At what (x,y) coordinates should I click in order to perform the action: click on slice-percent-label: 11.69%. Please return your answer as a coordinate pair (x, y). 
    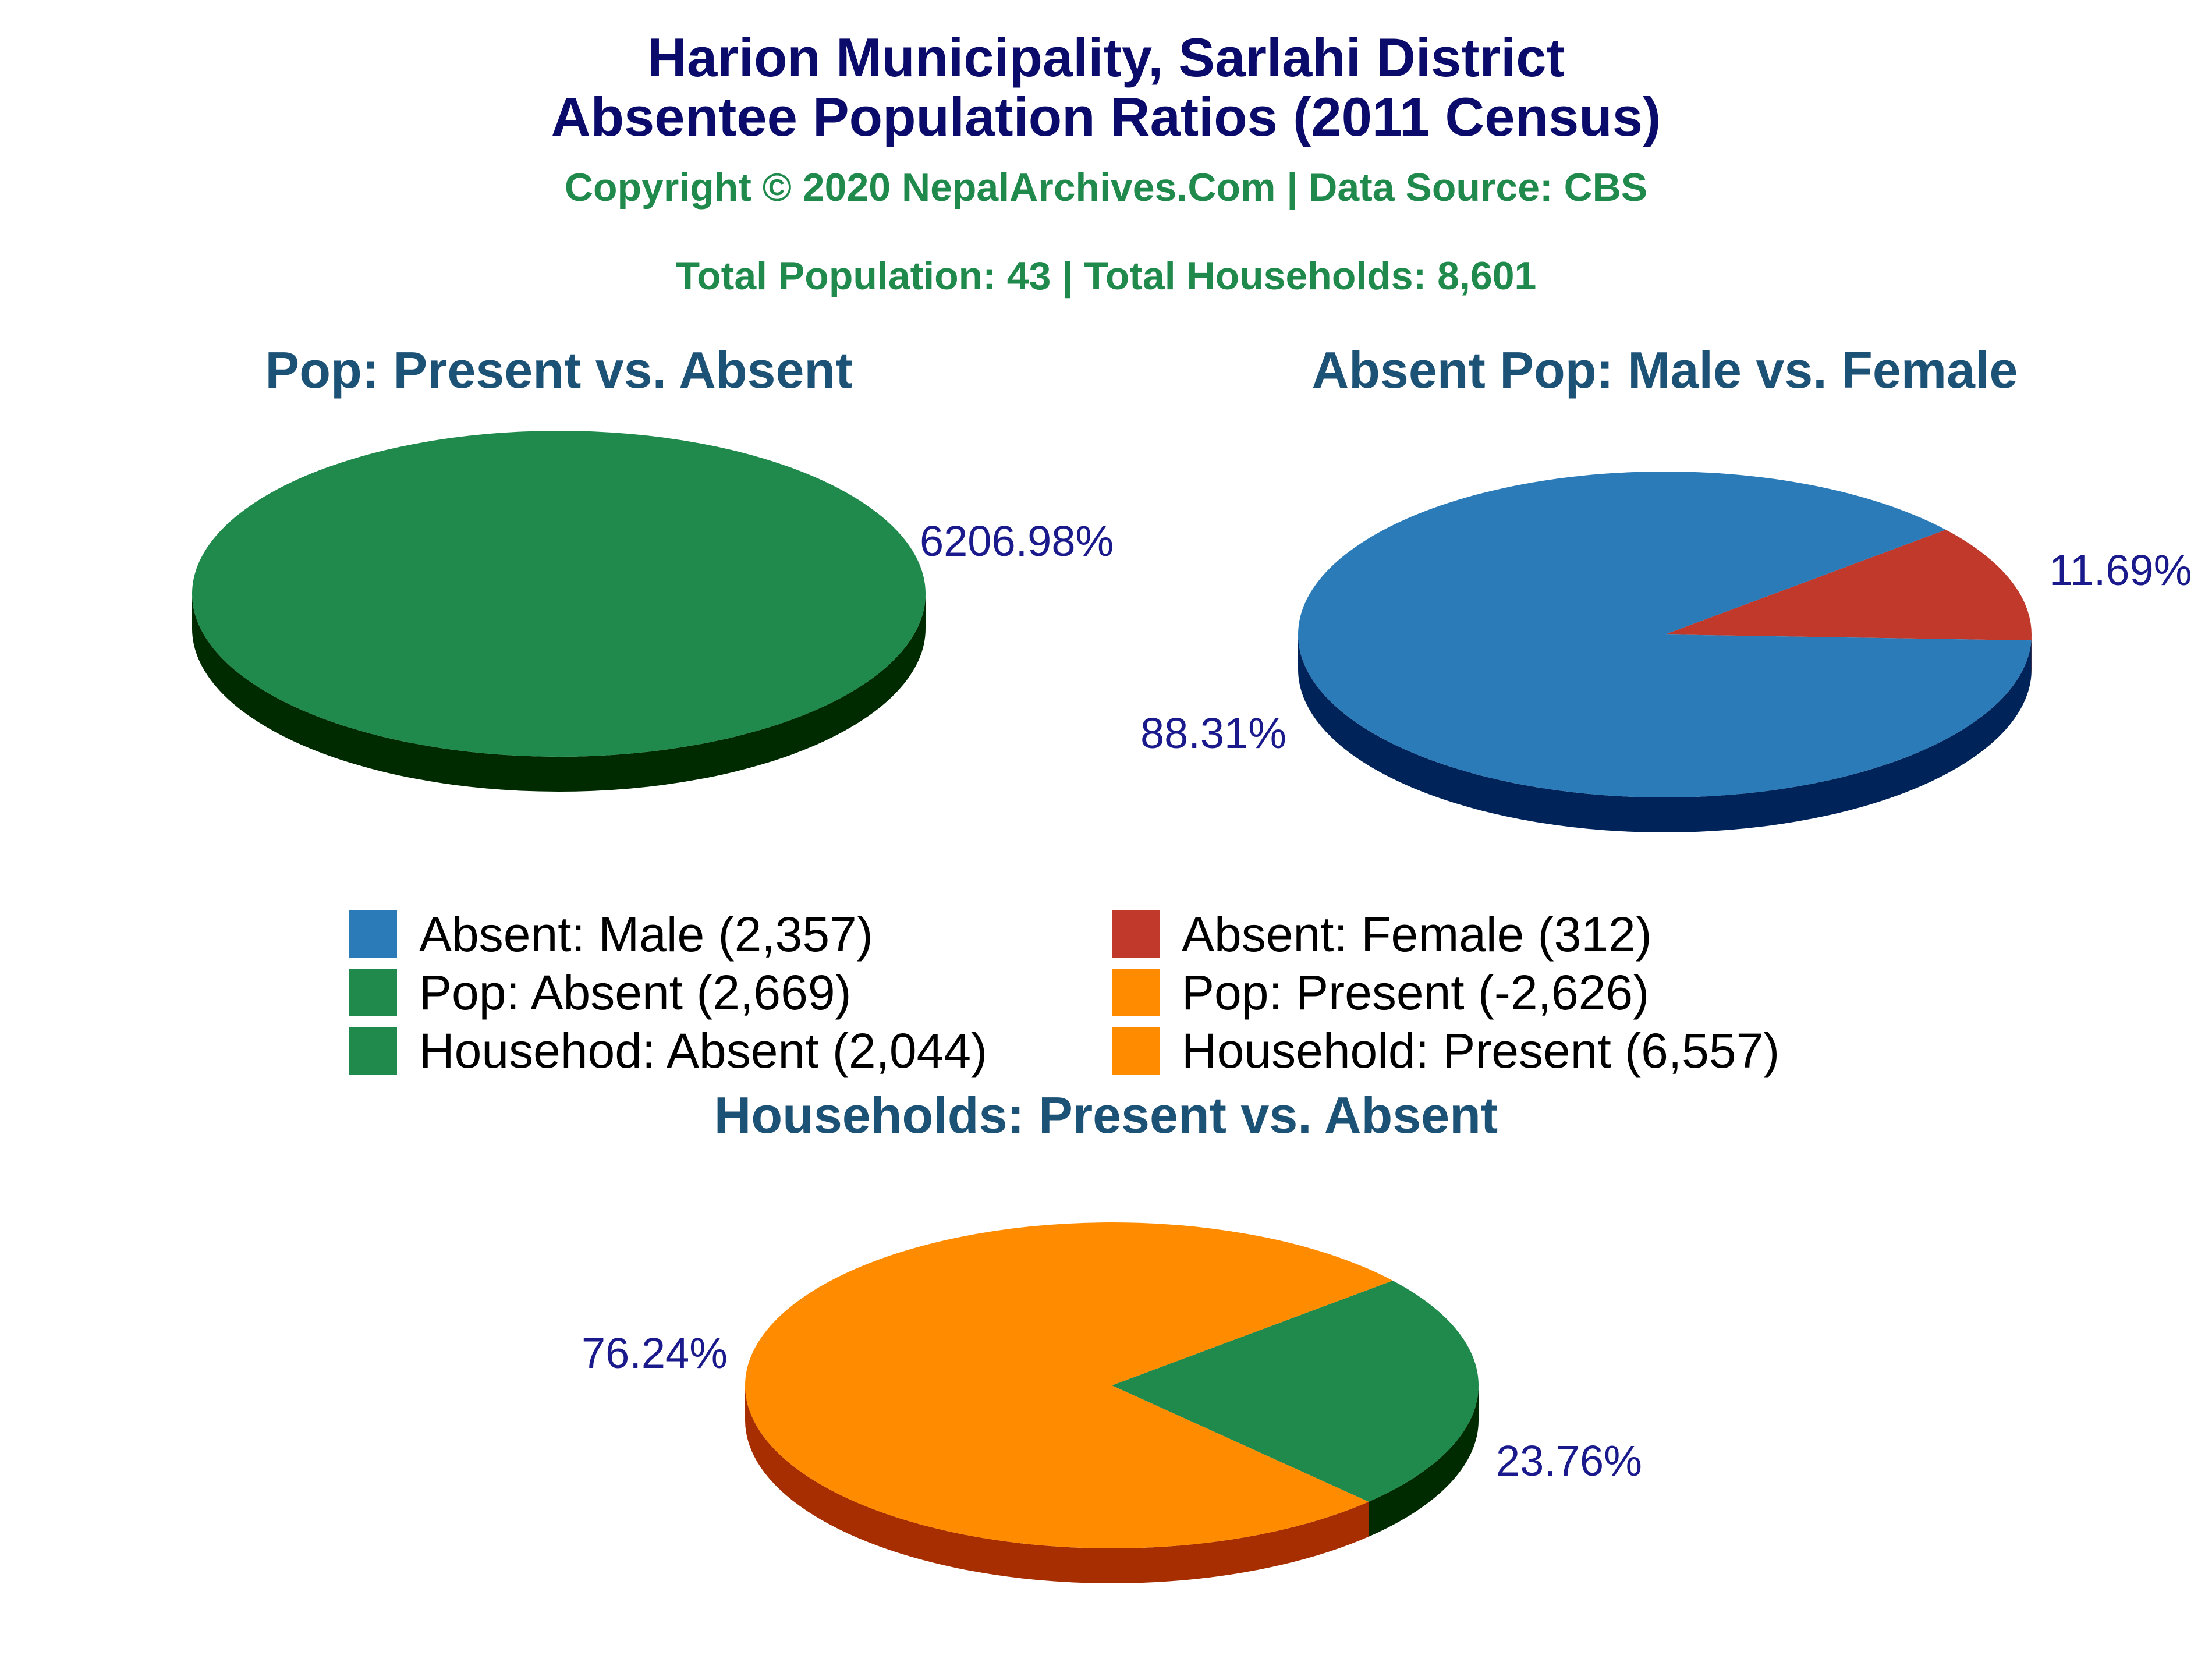
    Looking at the image, I should click on (2120, 570).